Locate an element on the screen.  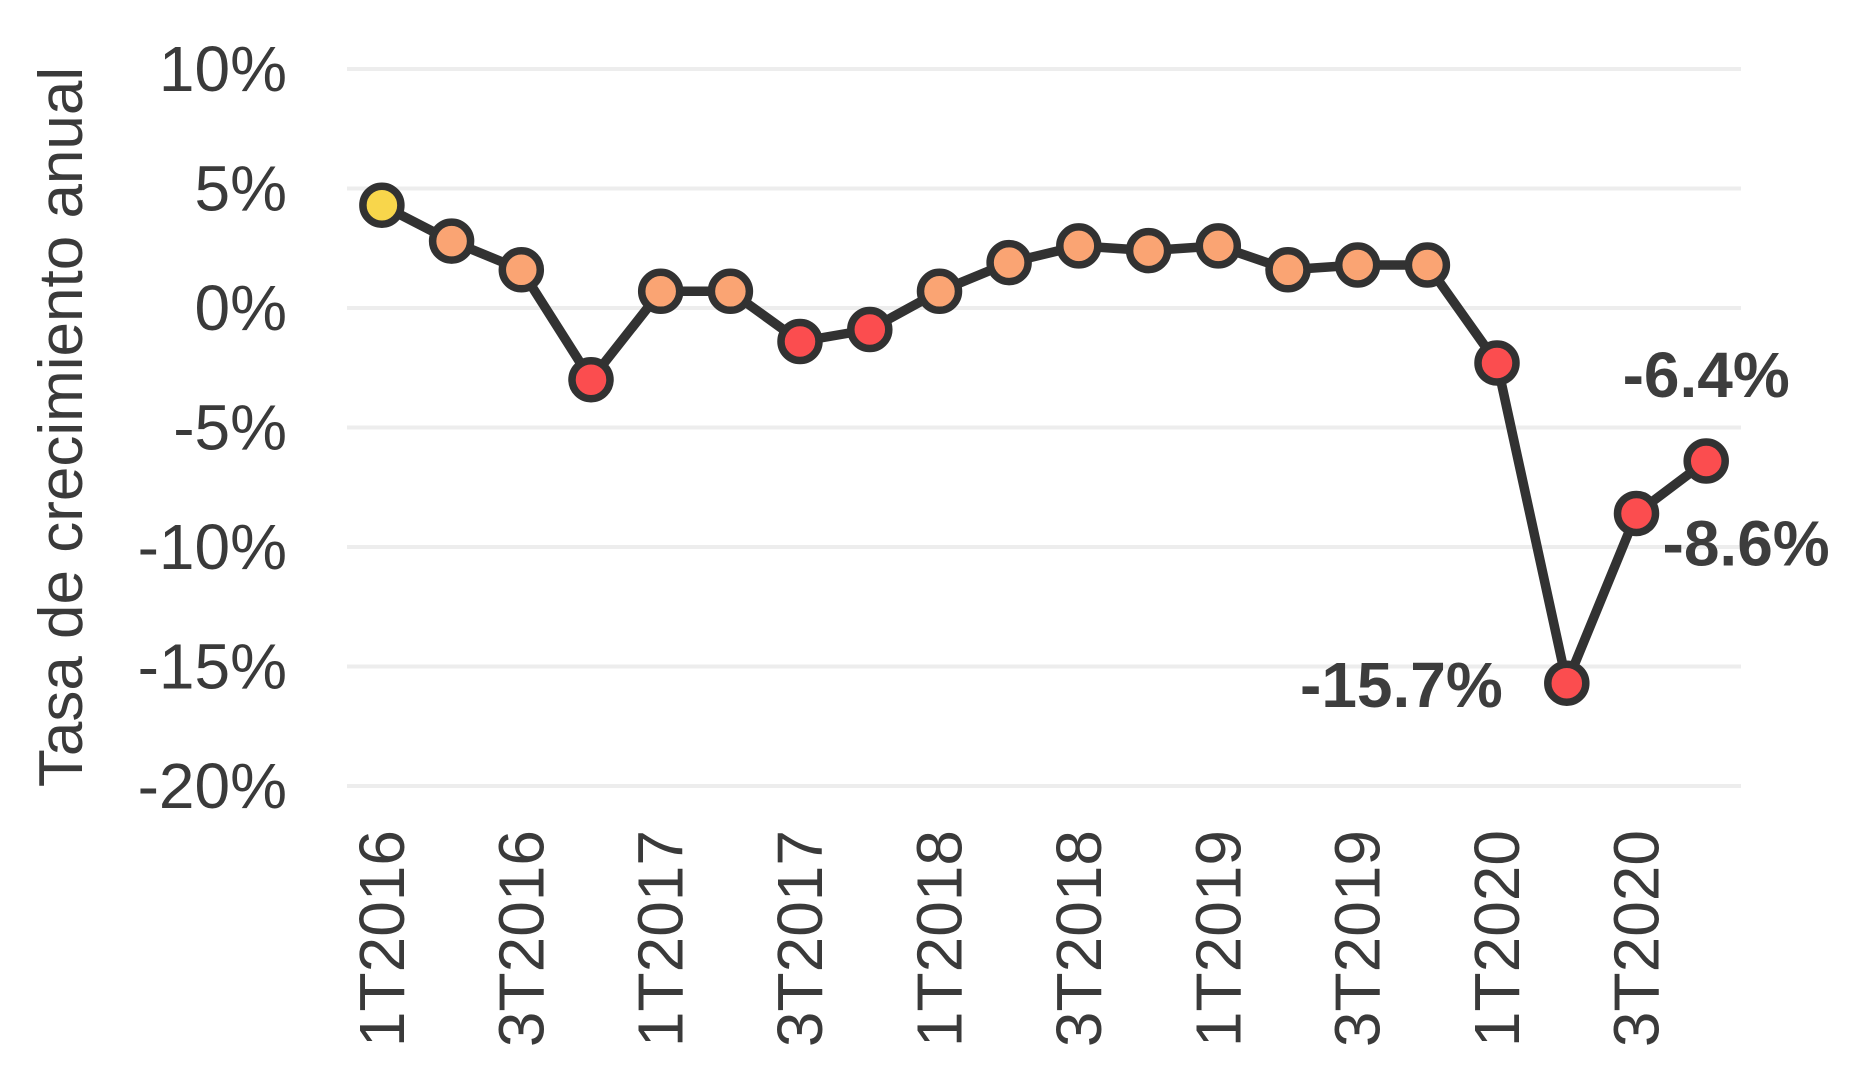
x-tick-label-1T2020: 1T2020 is located at coordinates (1497, 938).